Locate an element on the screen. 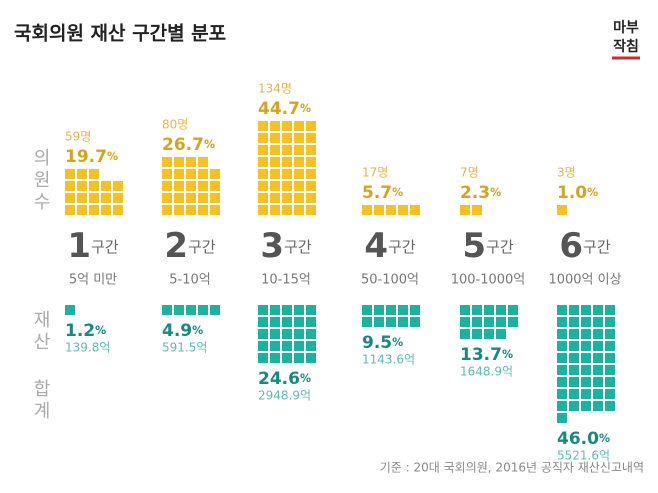 Image resolution: width=658 pixels, height=493 pixels. percent-value: 19.7 is located at coordinates (86, 157).